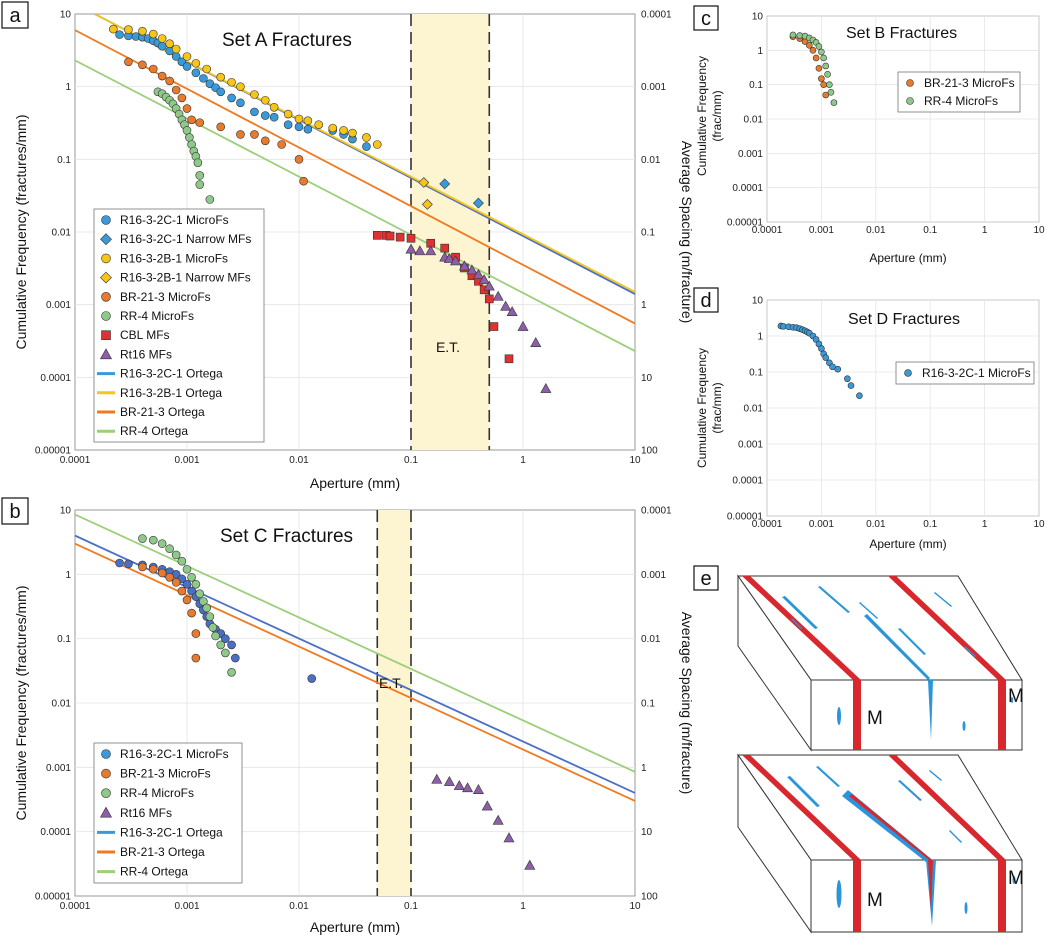 The height and width of the screenshot is (939, 1052). What do you see at coordinates (64, 639) in the screenshot?
I see `y-tick-label: 0.1` at bounding box center [64, 639].